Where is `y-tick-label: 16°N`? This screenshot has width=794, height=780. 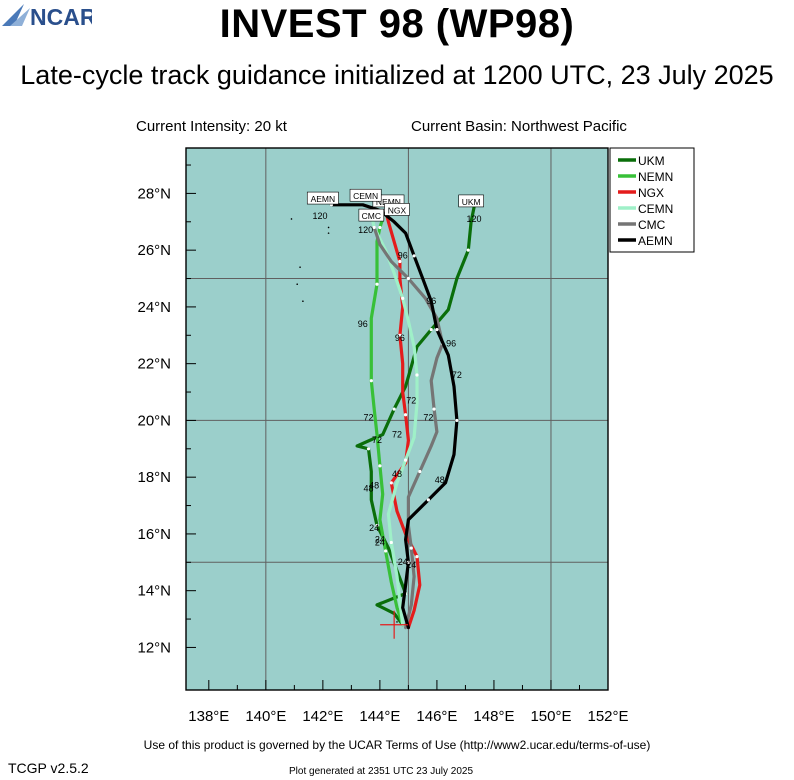
y-tick-label: 16°N is located at coordinates (154, 534).